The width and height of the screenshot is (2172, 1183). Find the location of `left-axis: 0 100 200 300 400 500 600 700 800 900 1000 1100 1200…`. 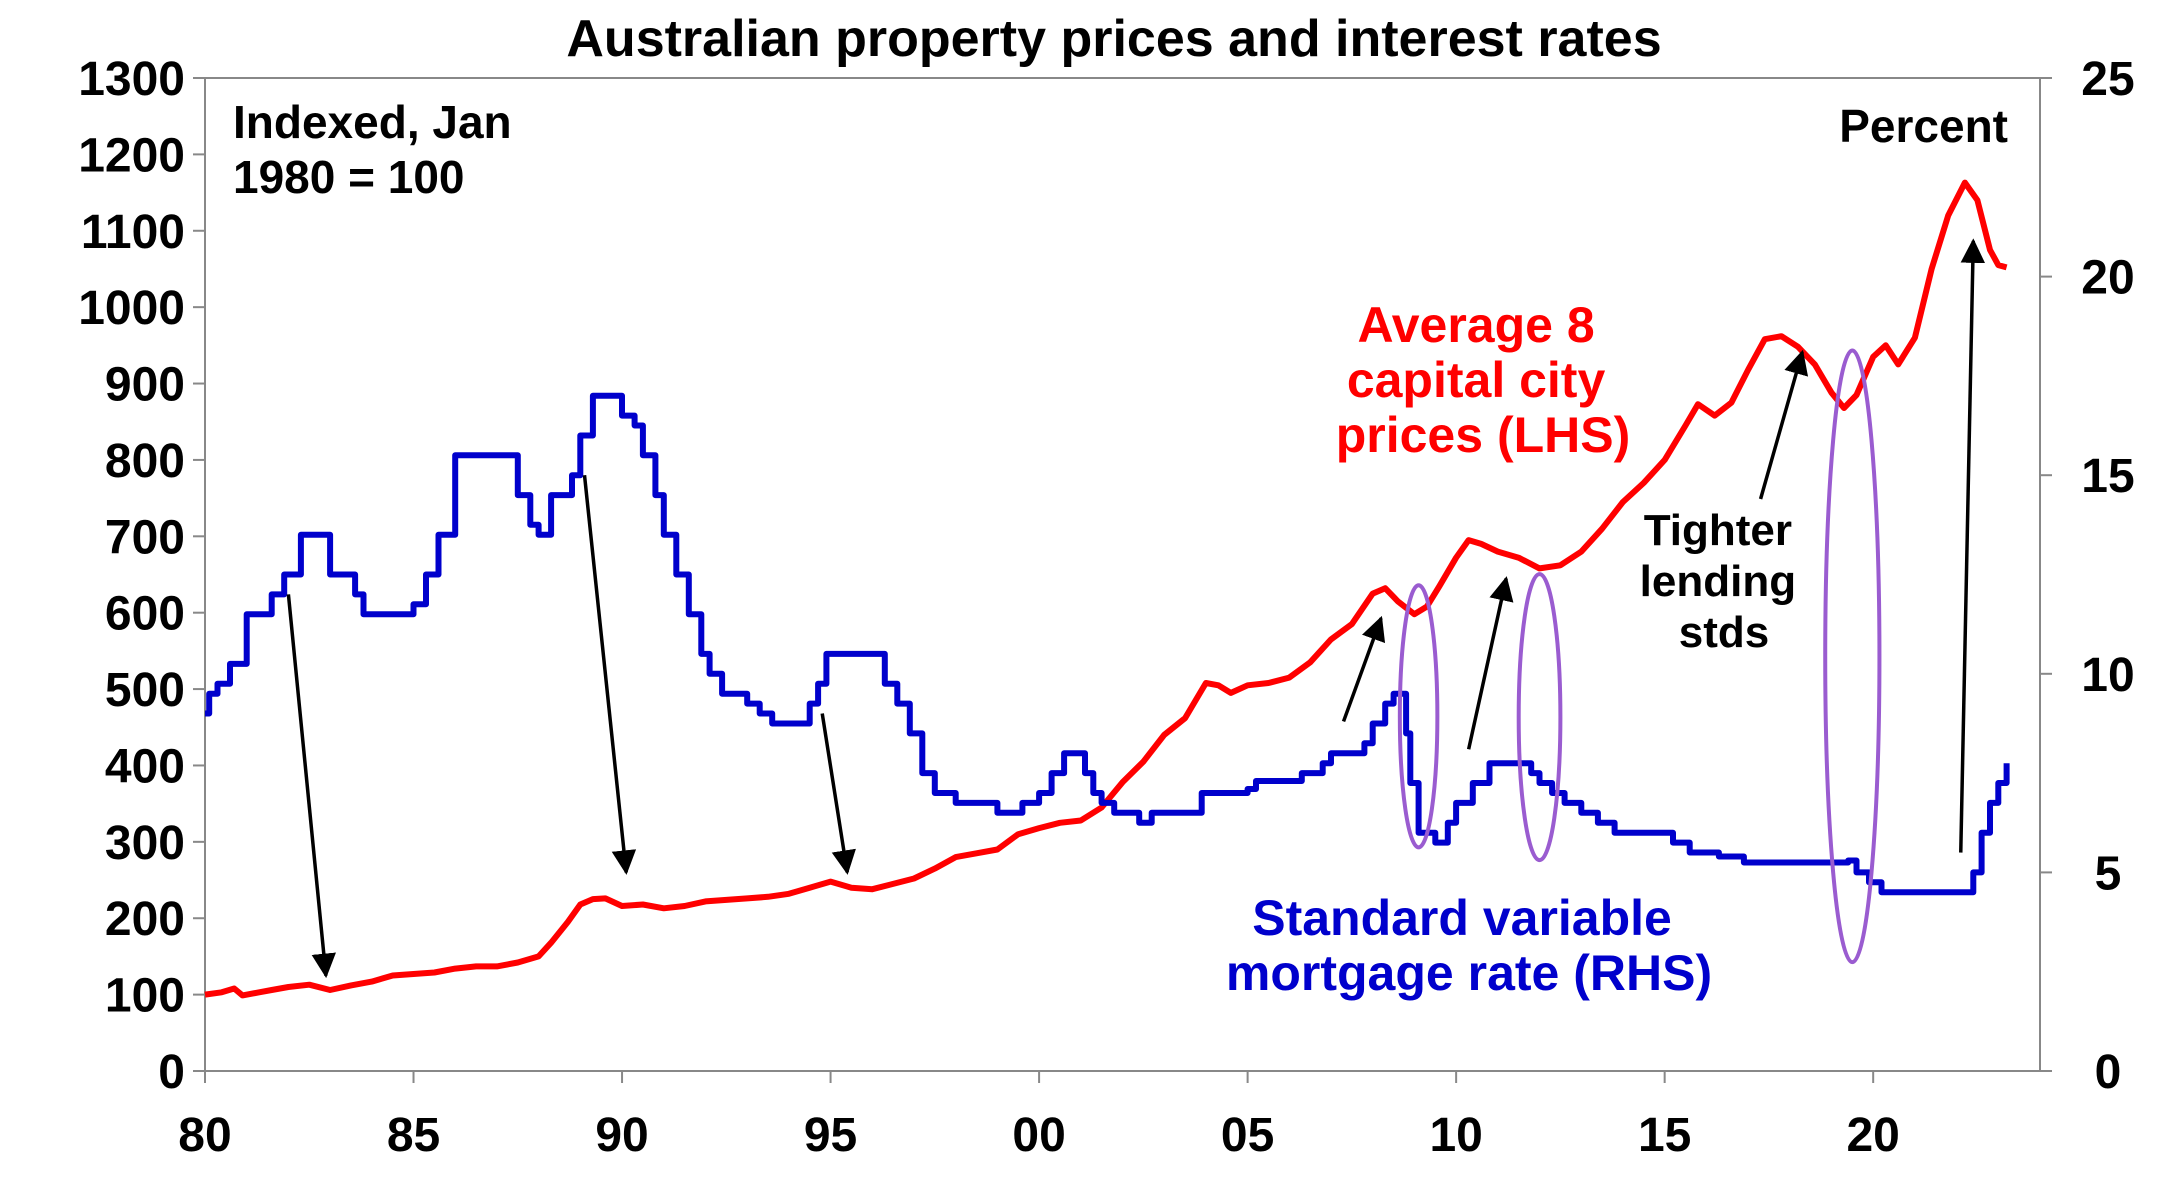

left-axis: 0 100 200 300 400 500 600 700 800 900 1000 1100 1200… is located at coordinates (141, 576).